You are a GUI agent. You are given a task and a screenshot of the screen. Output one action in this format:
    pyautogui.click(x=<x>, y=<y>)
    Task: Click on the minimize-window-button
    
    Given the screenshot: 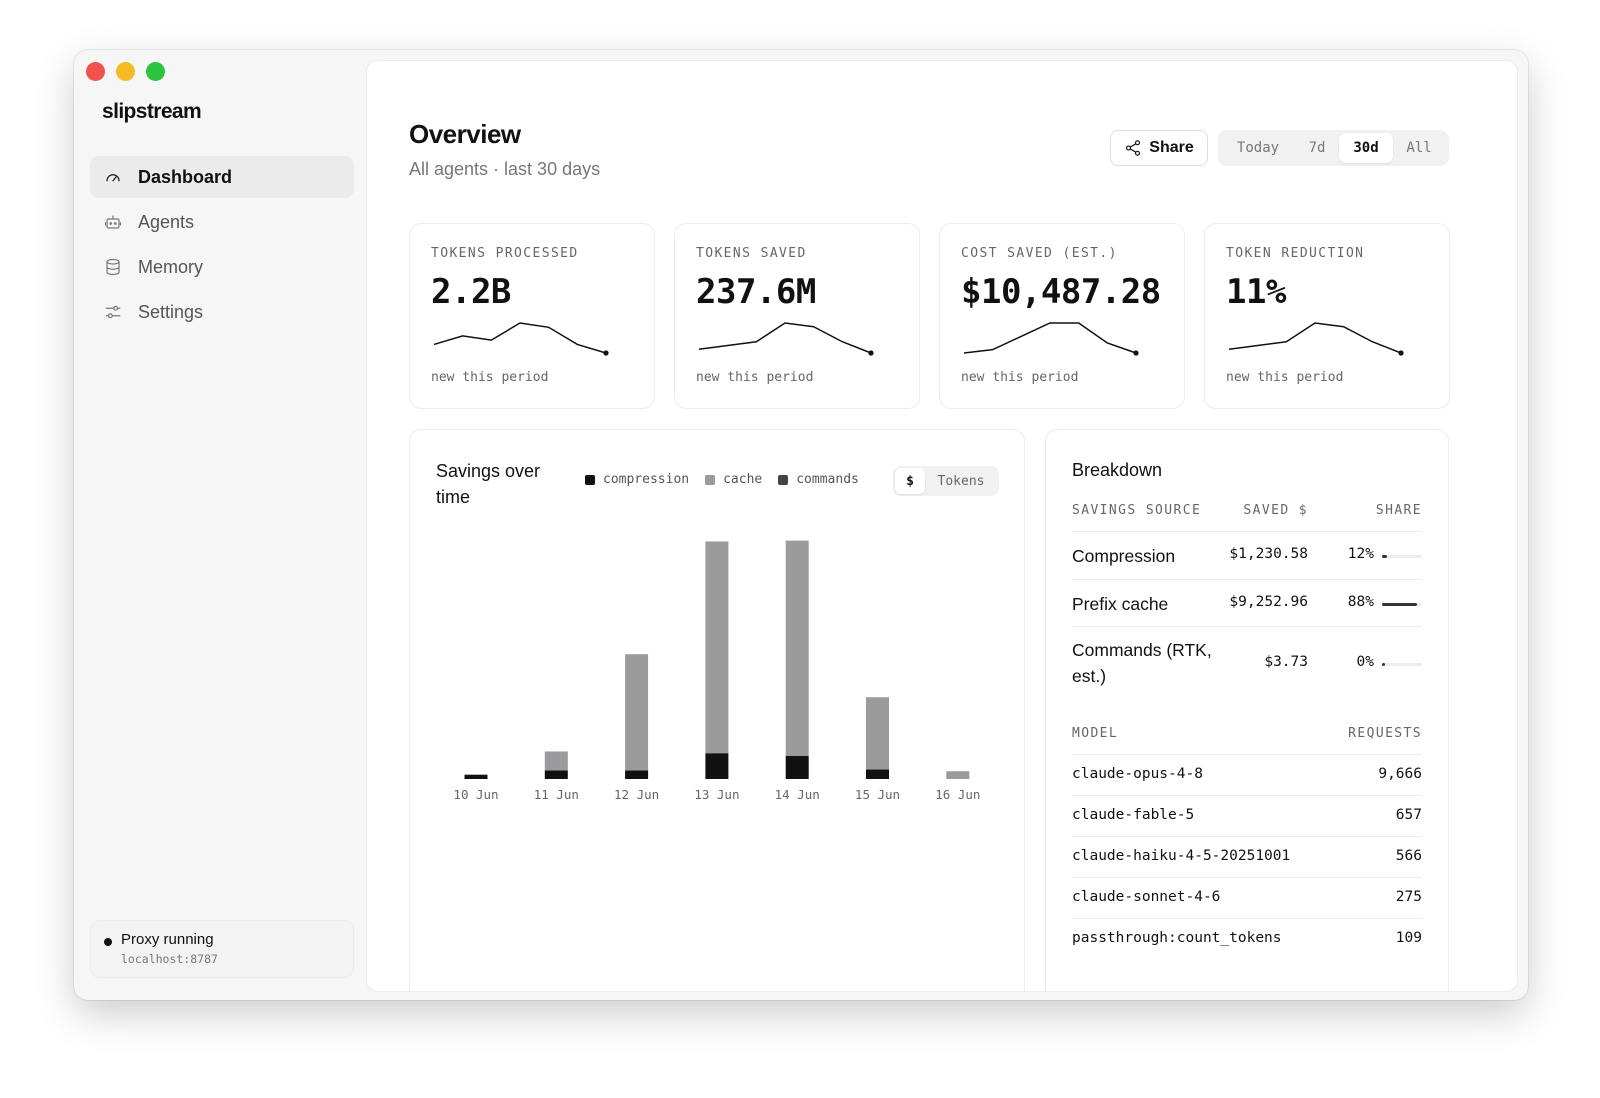 What is the action you would take?
    pyautogui.click(x=125, y=71)
    